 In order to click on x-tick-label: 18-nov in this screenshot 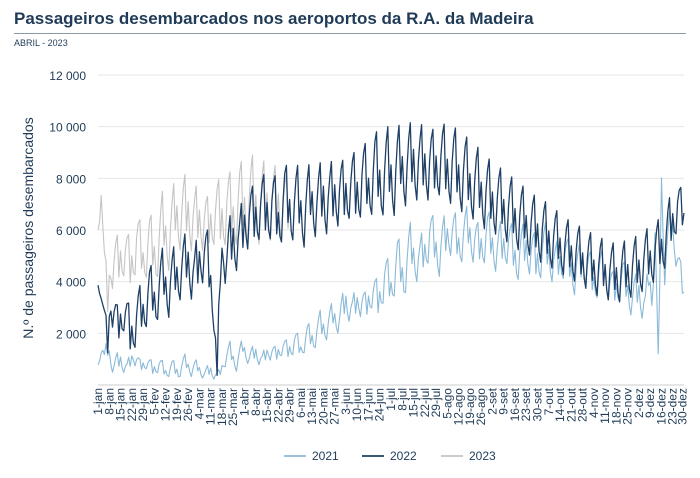, I will do `click(616, 406)`.